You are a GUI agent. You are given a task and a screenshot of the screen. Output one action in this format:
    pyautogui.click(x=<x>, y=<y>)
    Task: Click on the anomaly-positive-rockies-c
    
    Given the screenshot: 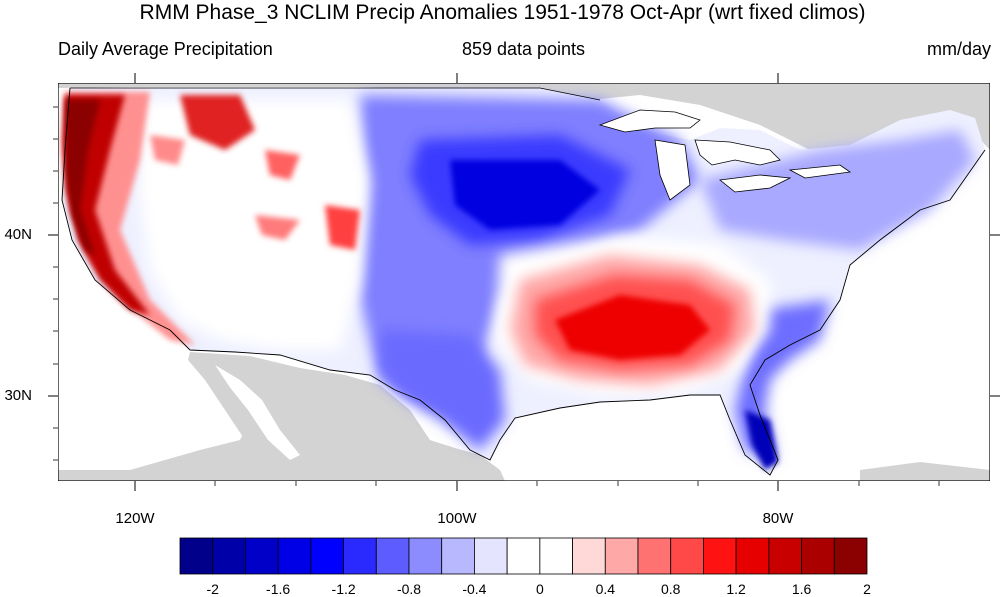 What is the action you would take?
    pyautogui.click(x=277, y=227)
    